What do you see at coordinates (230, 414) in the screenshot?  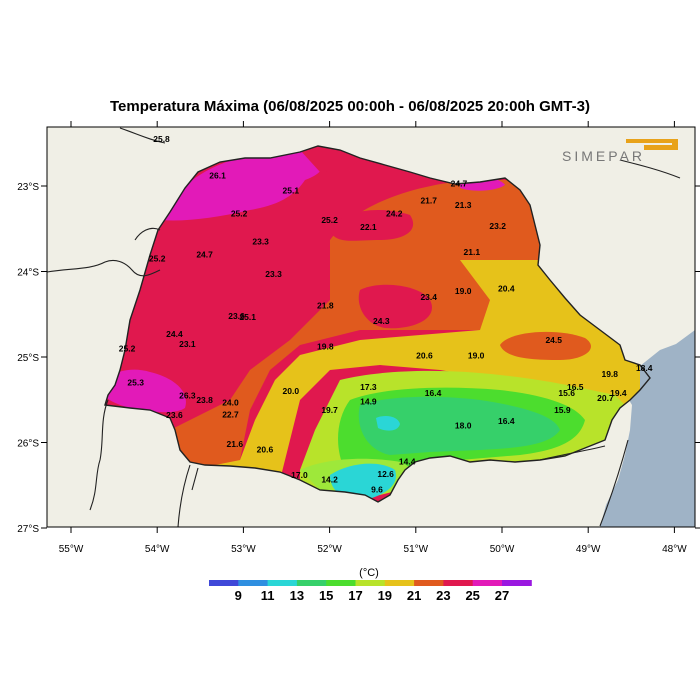 I see `station-value: 22.7` at bounding box center [230, 414].